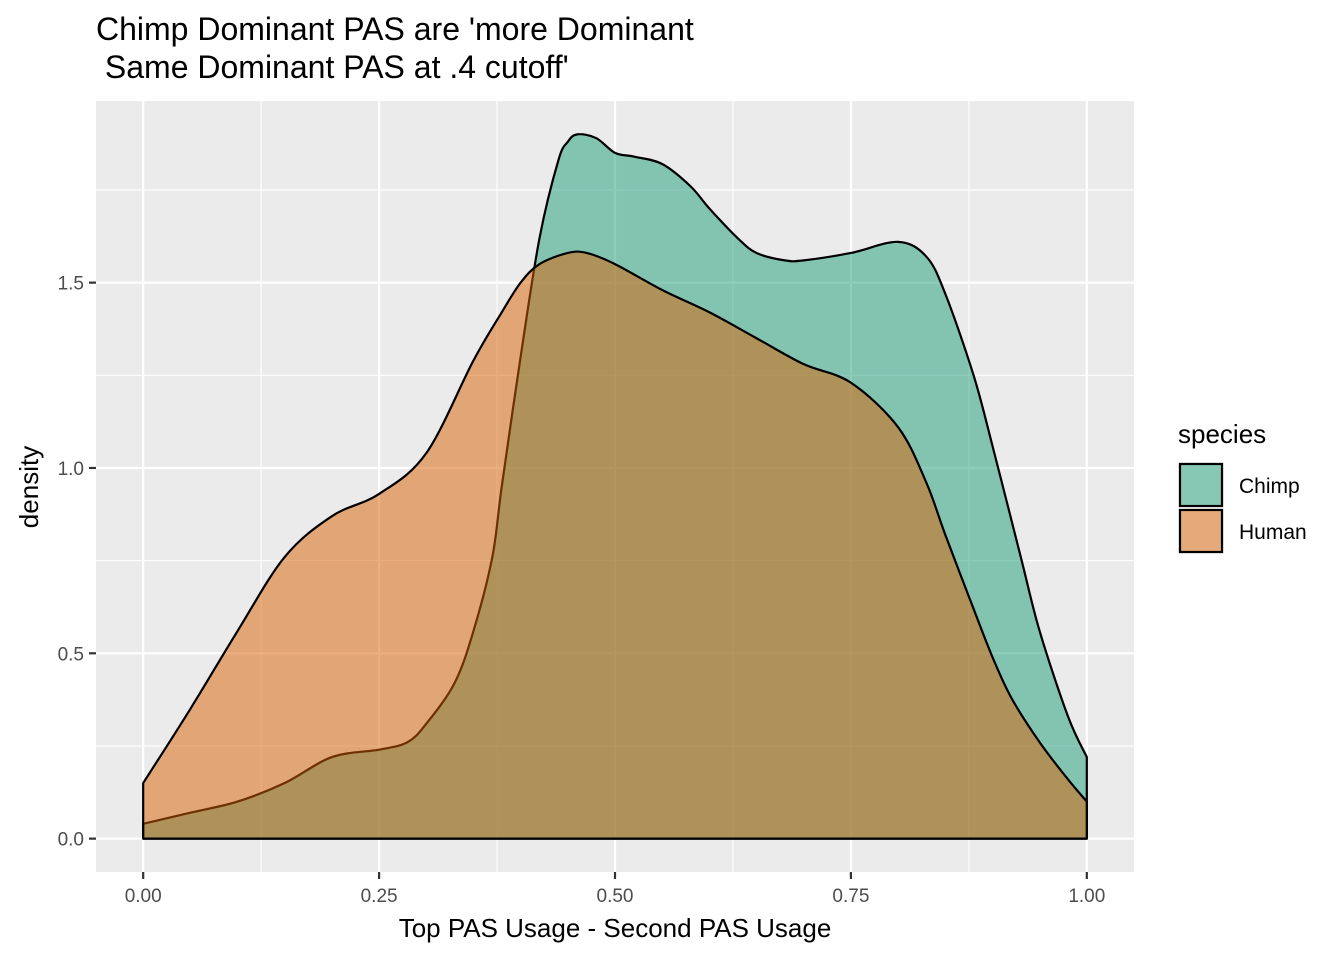  What do you see at coordinates (1201, 531) in the screenshot?
I see `legend-swatch-human` at bounding box center [1201, 531].